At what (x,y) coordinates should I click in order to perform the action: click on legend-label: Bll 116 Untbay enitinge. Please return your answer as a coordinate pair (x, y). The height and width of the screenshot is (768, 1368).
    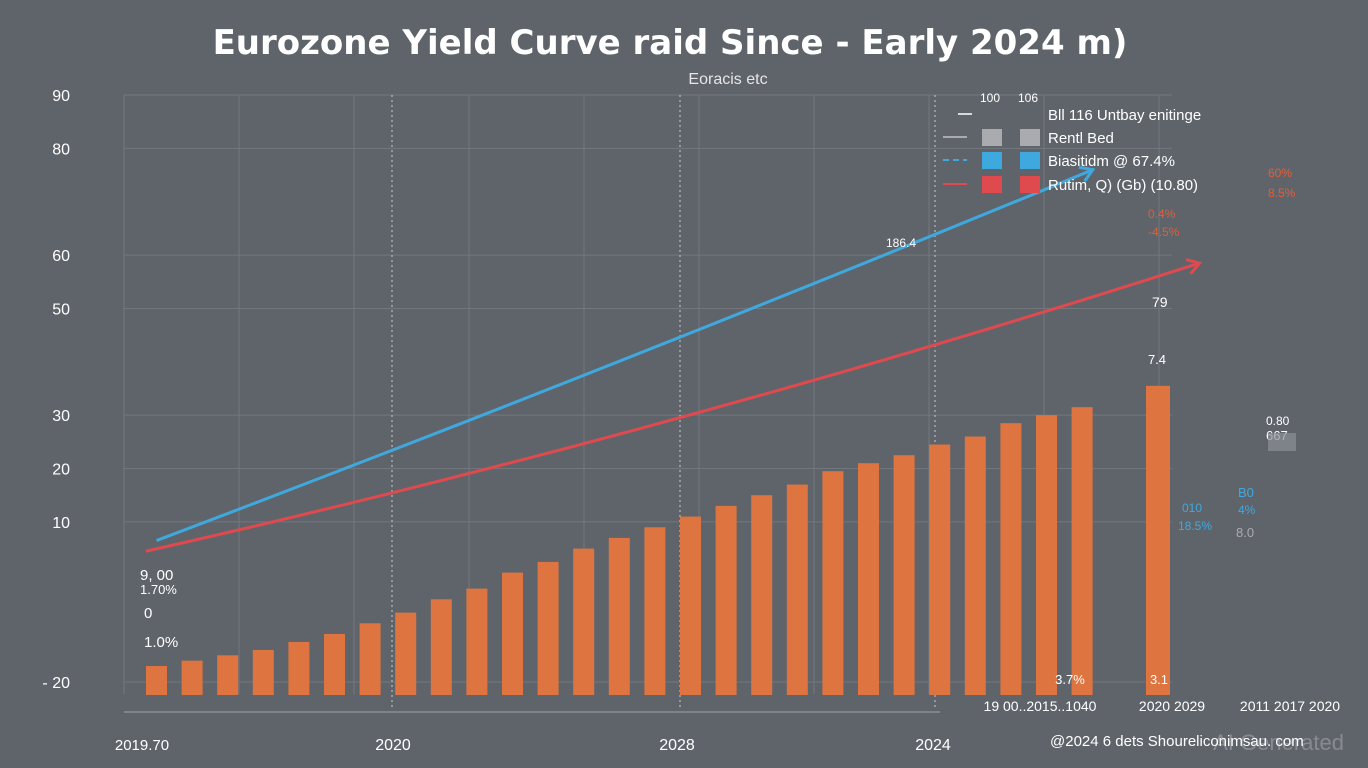
    Looking at the image, I should click on (1124, 115).